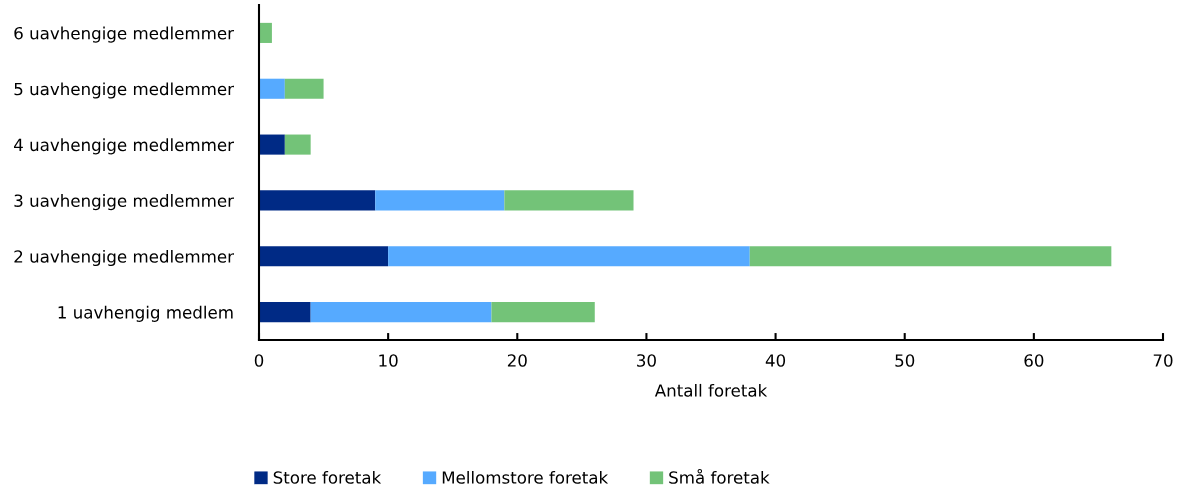 The height and width of the screenshot is (492, 1183). What do you see at coordinates (124, 90) in the screenshot?
I see `y-tick-label: 5 uavhengige medlemmer` at bounding box center [124, 90].